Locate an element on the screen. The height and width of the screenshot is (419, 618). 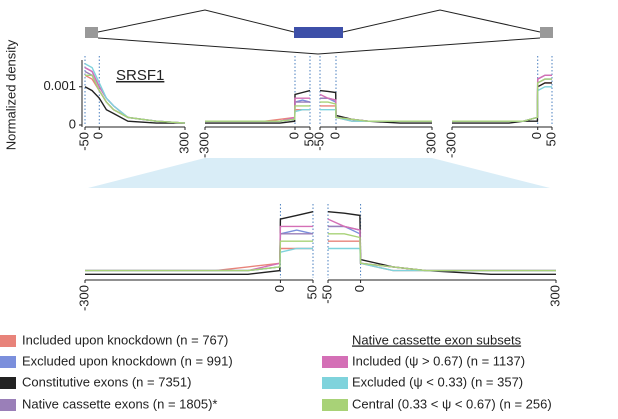
legend-label: Included upon knockdown (n = 767) is located at coordinates (125, 339).